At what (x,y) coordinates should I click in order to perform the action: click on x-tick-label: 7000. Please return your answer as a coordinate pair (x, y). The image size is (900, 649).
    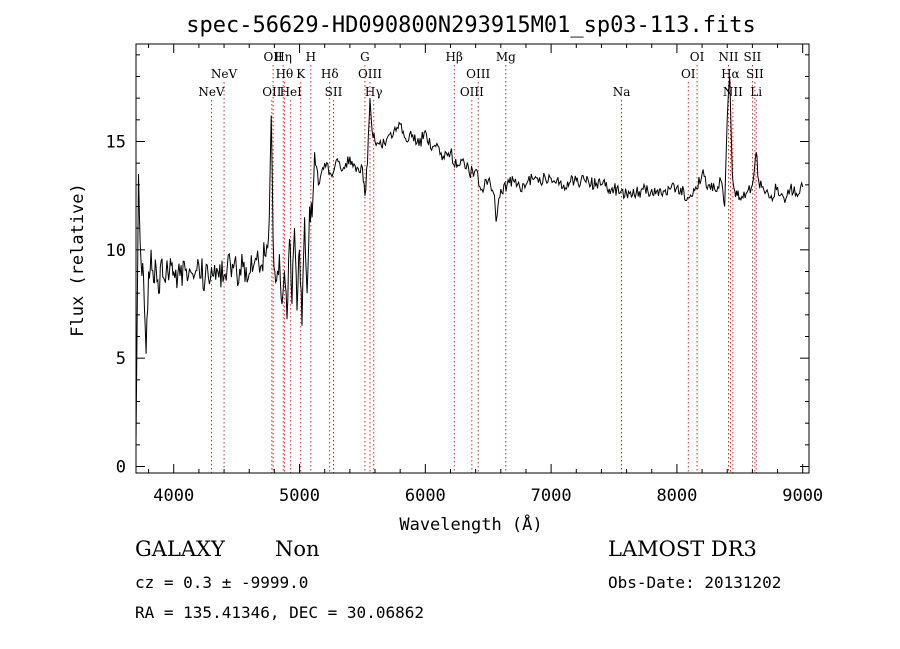
    Looking at the image, I should click on (551, 496).